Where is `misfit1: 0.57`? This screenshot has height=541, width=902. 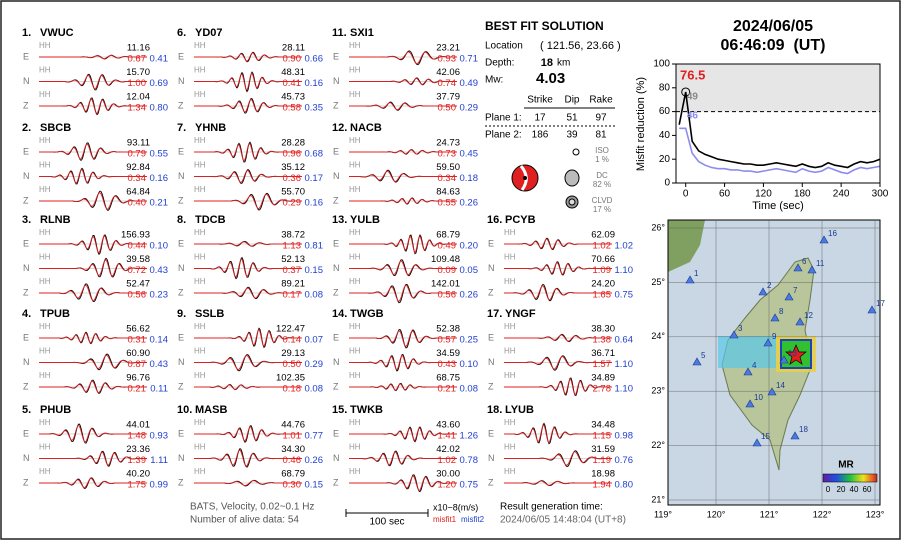 misfit1: 0.57 is located at coordinates (447, 340).